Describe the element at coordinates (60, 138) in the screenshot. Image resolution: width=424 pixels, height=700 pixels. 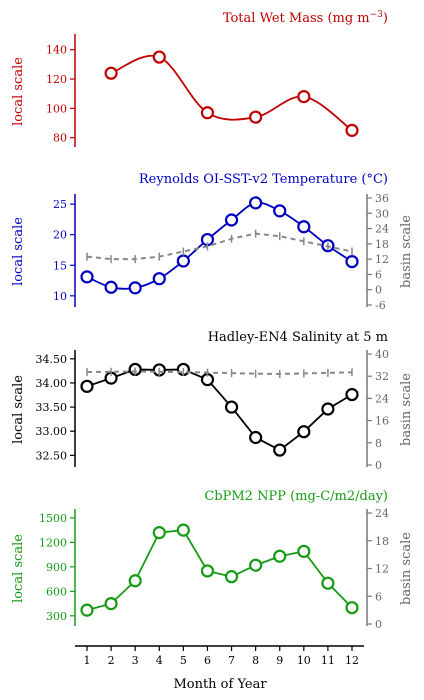
I see `left-tick-label: 80` at that location.